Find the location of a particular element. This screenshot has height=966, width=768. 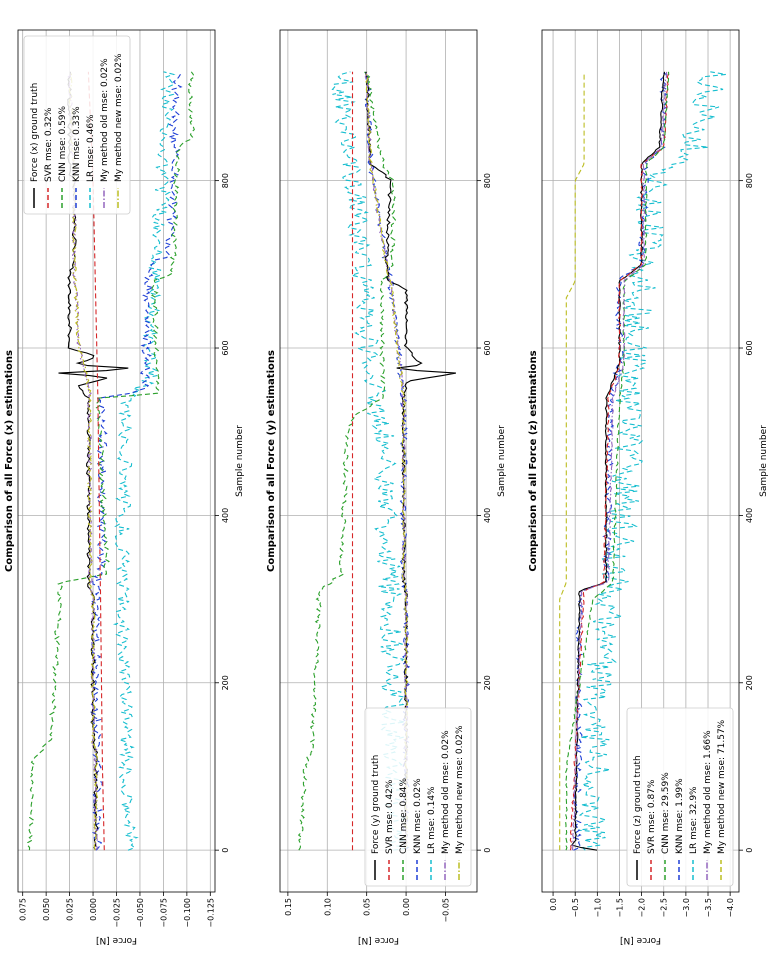

y-tick-label: −0.025 is located at coordinates (117, 913).